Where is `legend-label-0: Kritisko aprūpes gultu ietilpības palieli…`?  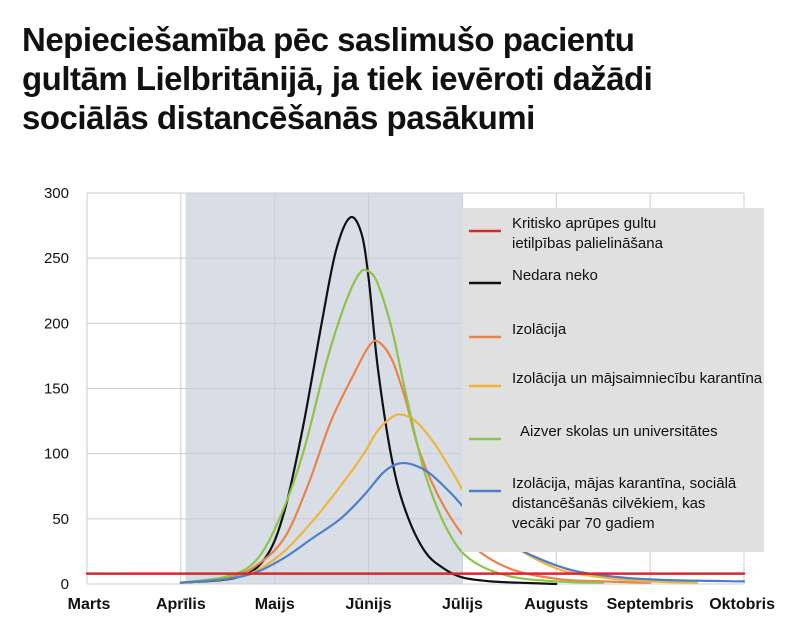 legend-label-0: Kritisko aprūpes gultu ietilpības palieli… is located at coordinates (588, 233).